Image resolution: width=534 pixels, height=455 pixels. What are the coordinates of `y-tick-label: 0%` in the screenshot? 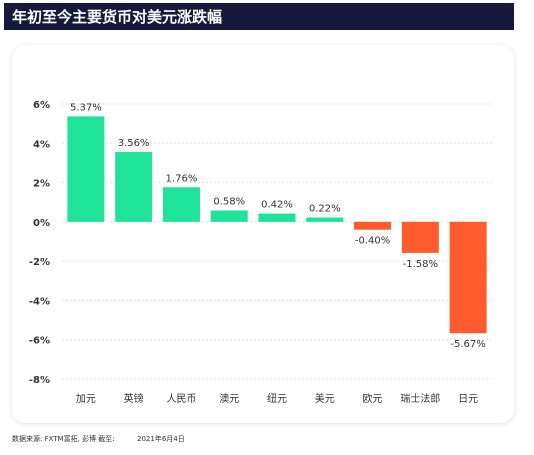 It's located at (41, 223).